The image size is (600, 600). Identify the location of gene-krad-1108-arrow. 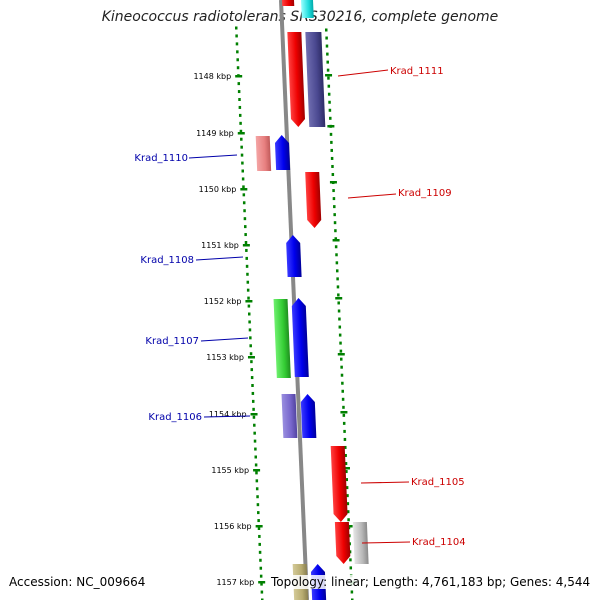
(294, 256).